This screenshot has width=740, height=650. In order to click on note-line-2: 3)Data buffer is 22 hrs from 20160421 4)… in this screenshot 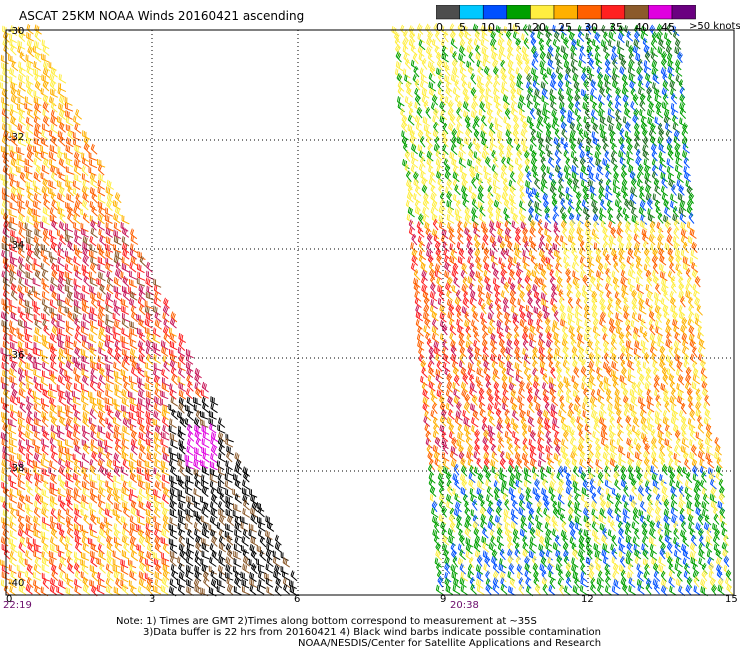, I will do `click(372, 632)`.